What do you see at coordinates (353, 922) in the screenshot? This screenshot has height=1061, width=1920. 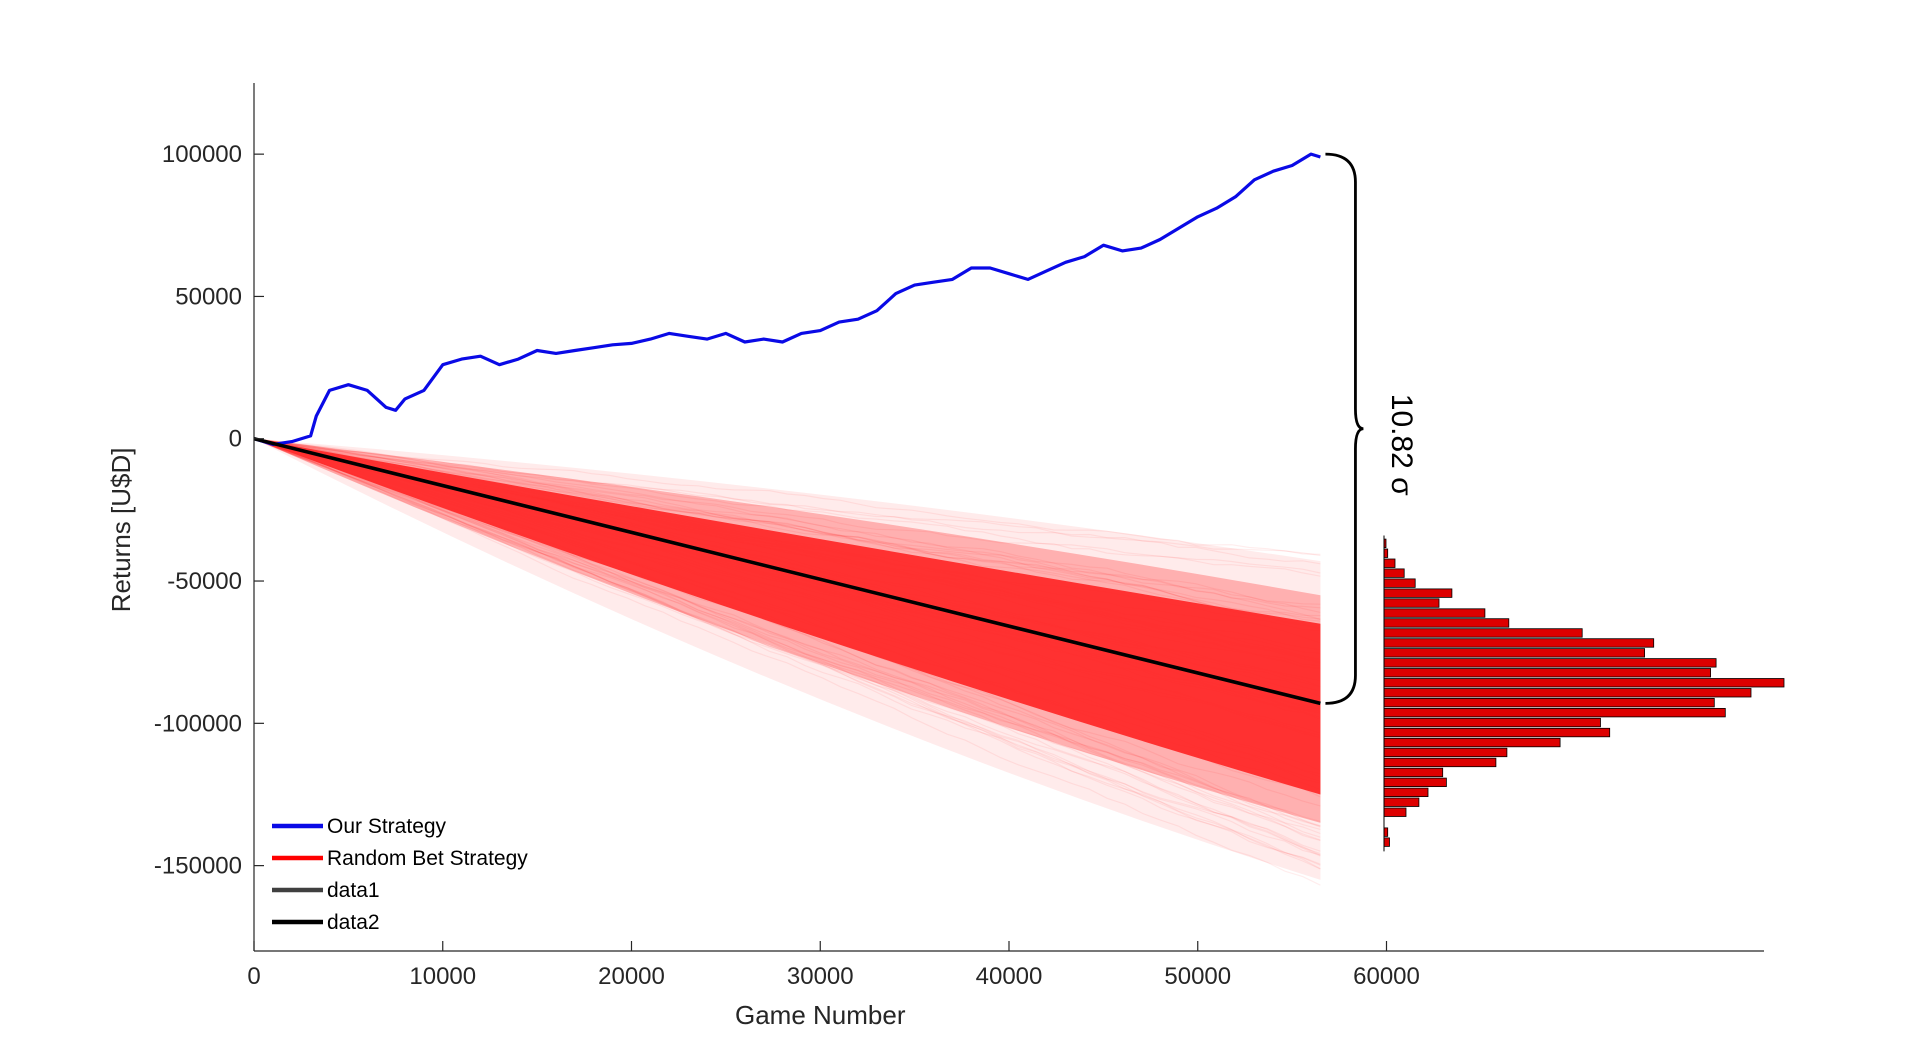 I see `legend-label: data2` at bounding box center [353, 922].